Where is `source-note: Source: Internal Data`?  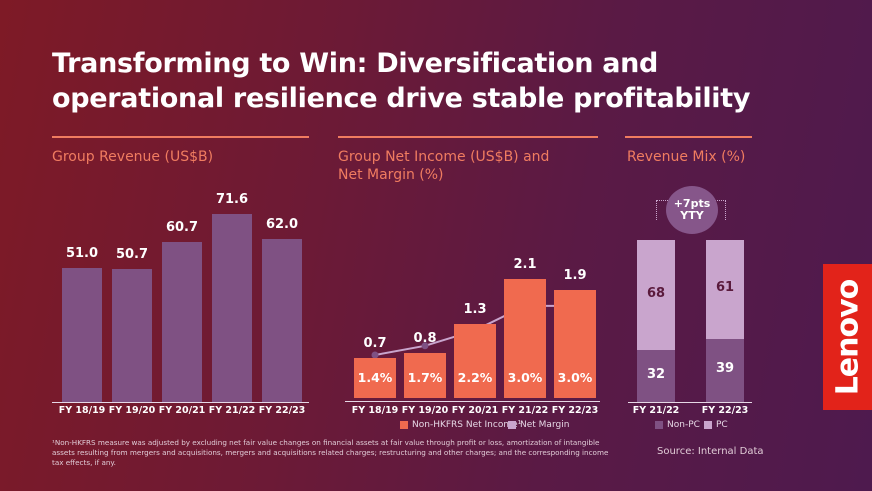 source-note: Source: Internal Data is located at coordinates (710, 451).